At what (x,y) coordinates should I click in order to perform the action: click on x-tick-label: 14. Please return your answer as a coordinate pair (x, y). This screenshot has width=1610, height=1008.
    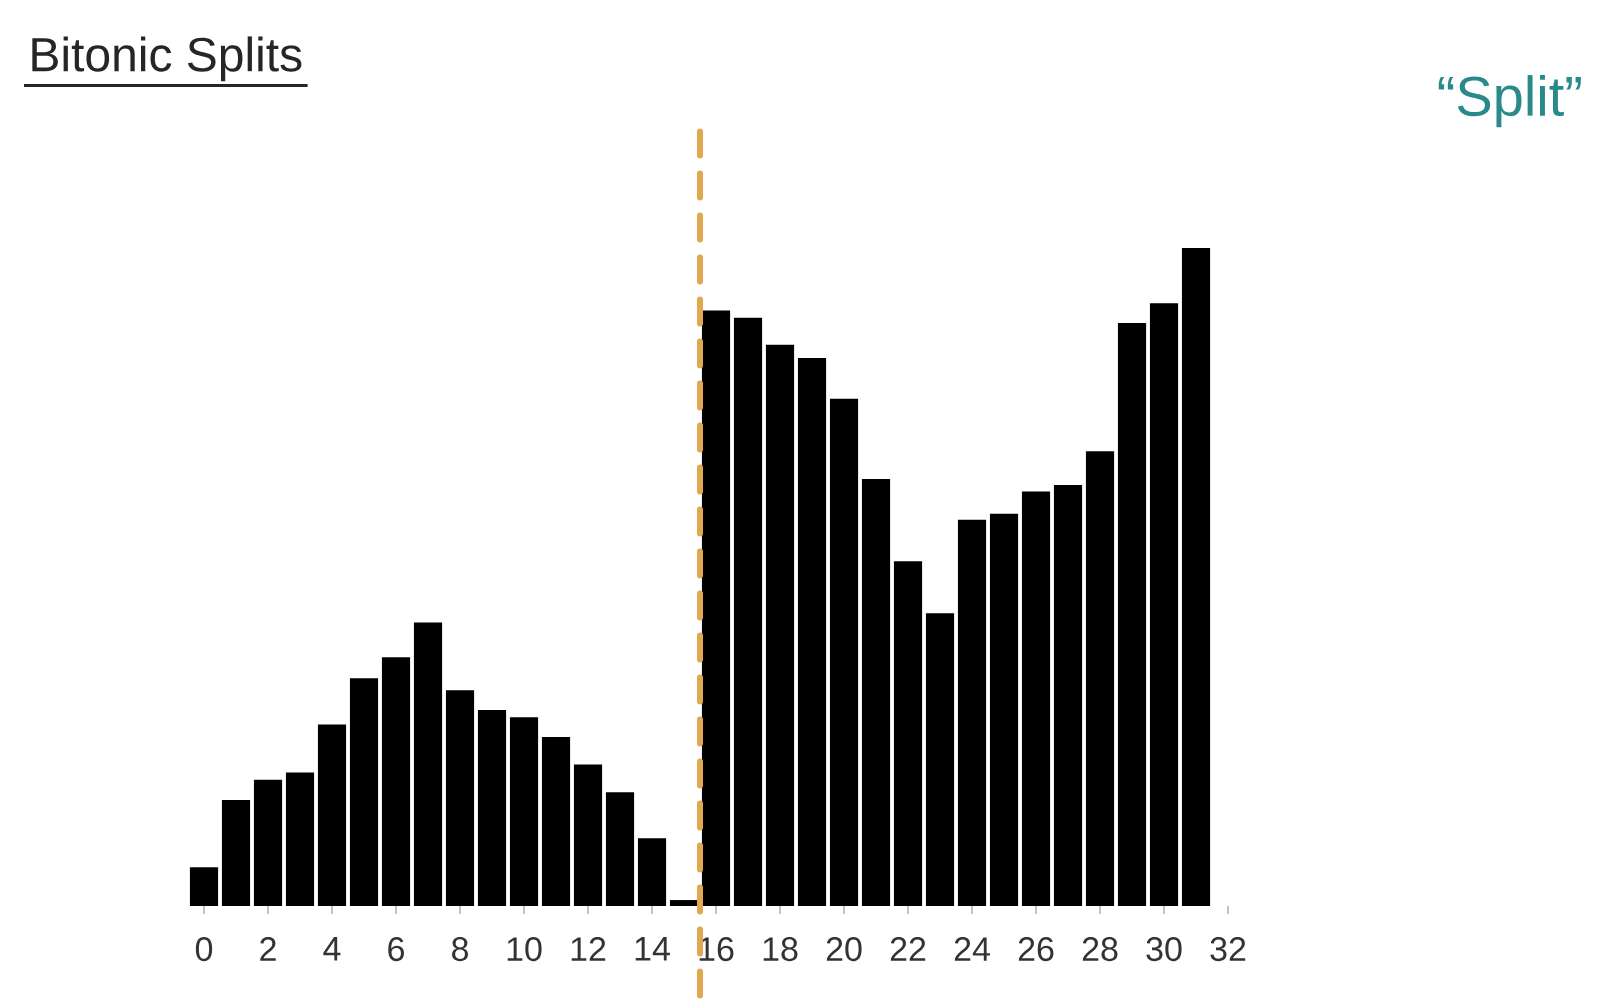
    Looking at the image, I should click on (652, 949).